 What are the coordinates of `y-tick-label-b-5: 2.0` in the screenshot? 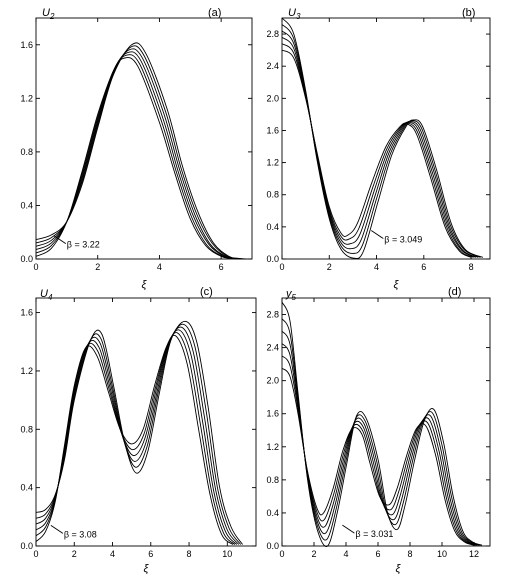 It's located at (272, 98).